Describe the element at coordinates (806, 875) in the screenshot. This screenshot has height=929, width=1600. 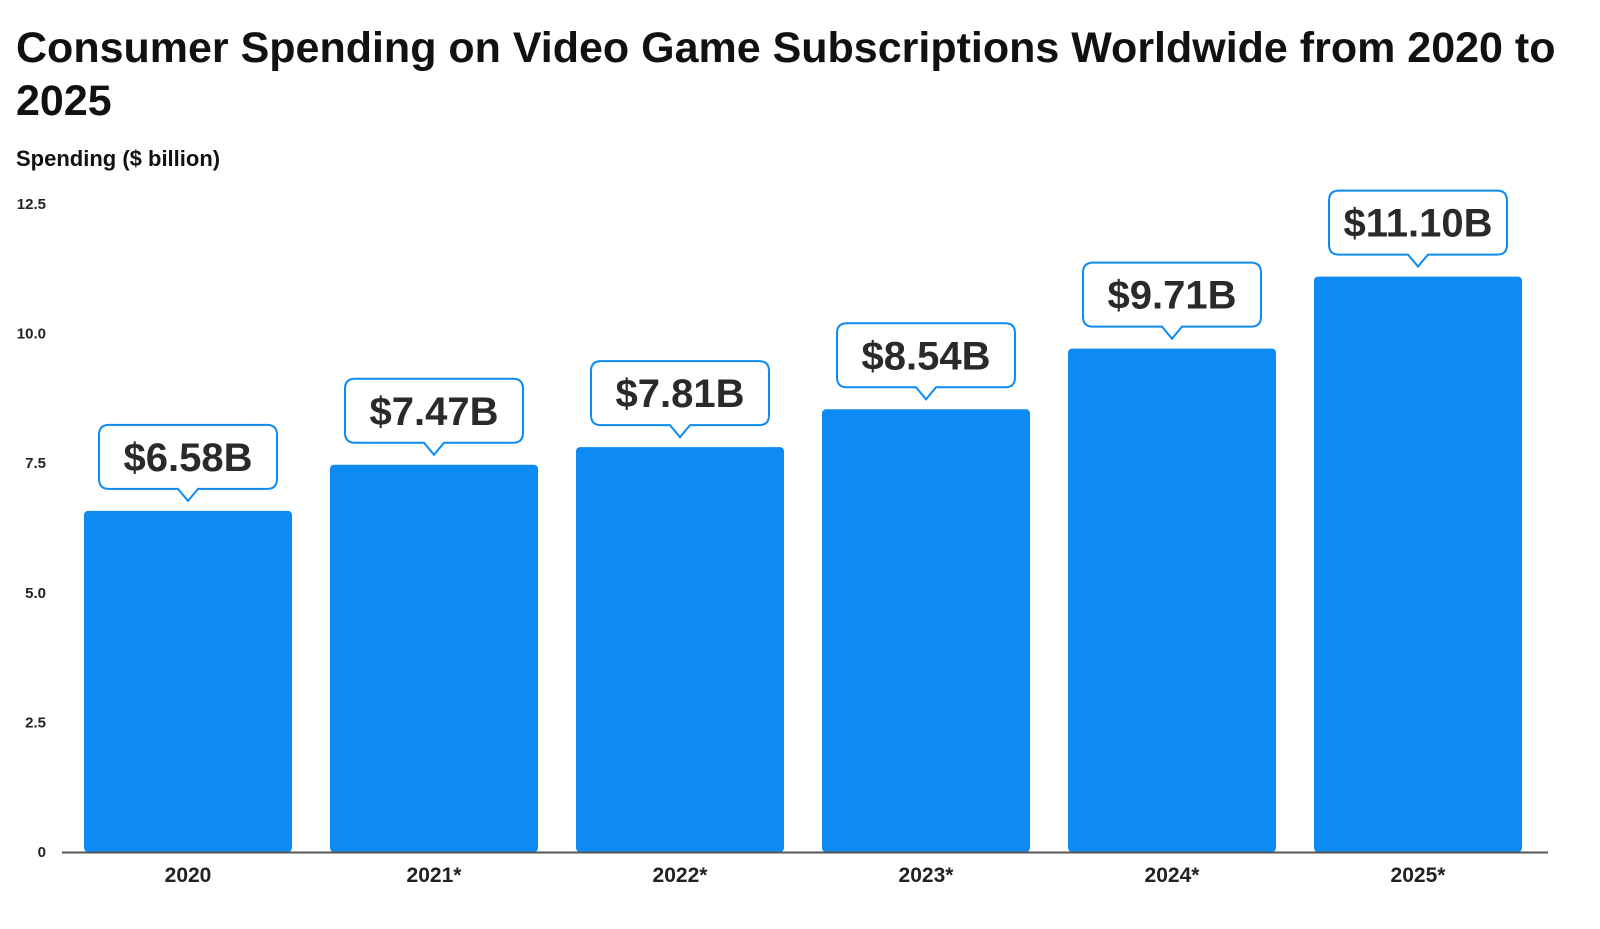
I see `x-axis-labels: 2020 2021* 2022* 2023* 2024* 2025*` at that location.